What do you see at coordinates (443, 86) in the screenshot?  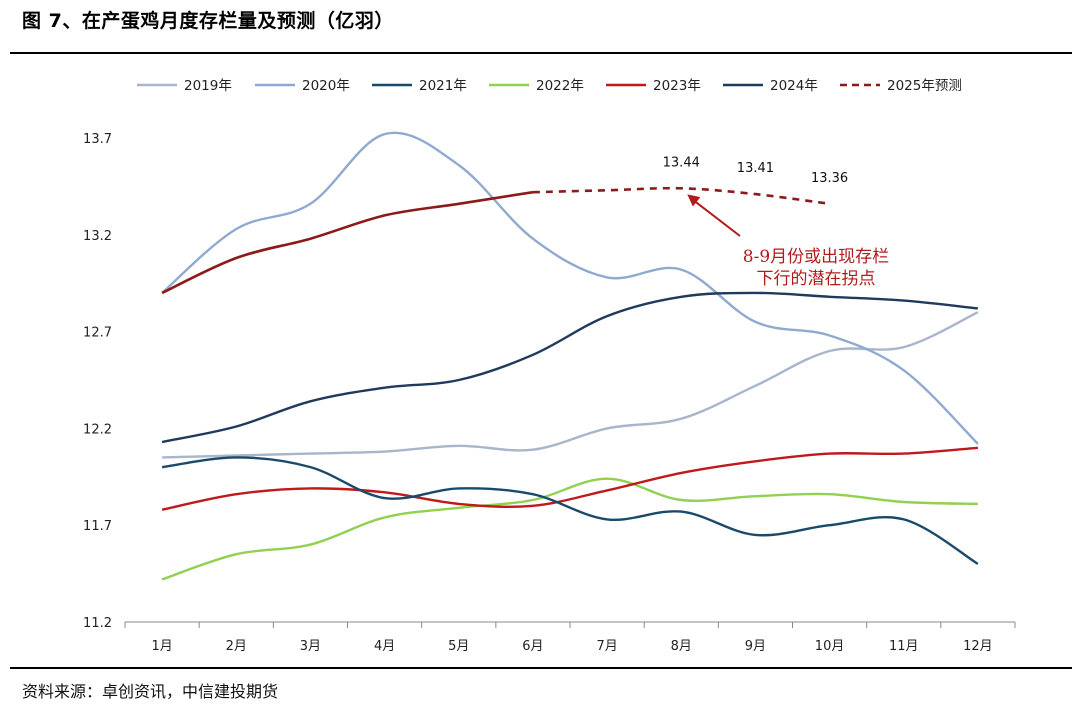 I see `legend-label: 2021年` at bounding box center [443, 86].